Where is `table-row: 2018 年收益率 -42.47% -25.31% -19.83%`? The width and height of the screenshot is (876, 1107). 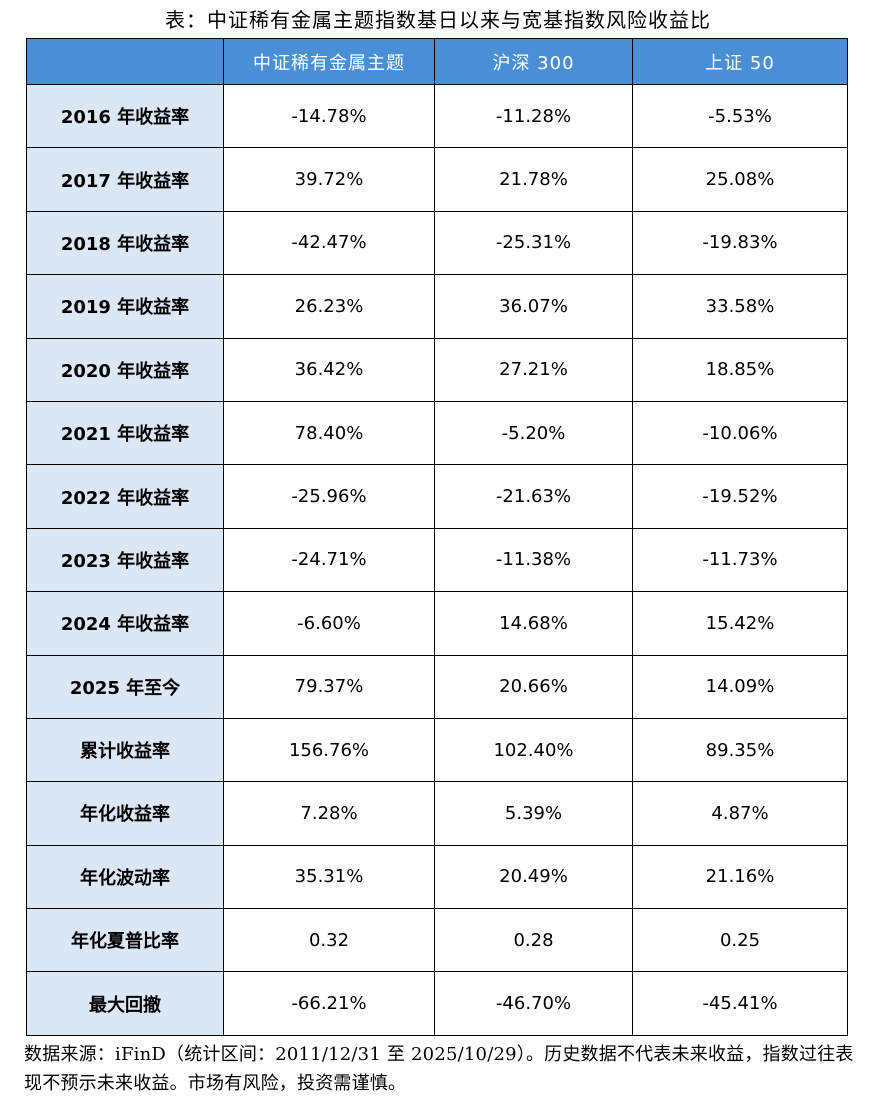 table-row: 2018 年收益率 -42.47% -25.31% -19.83% is located at coordinates (437, 243).